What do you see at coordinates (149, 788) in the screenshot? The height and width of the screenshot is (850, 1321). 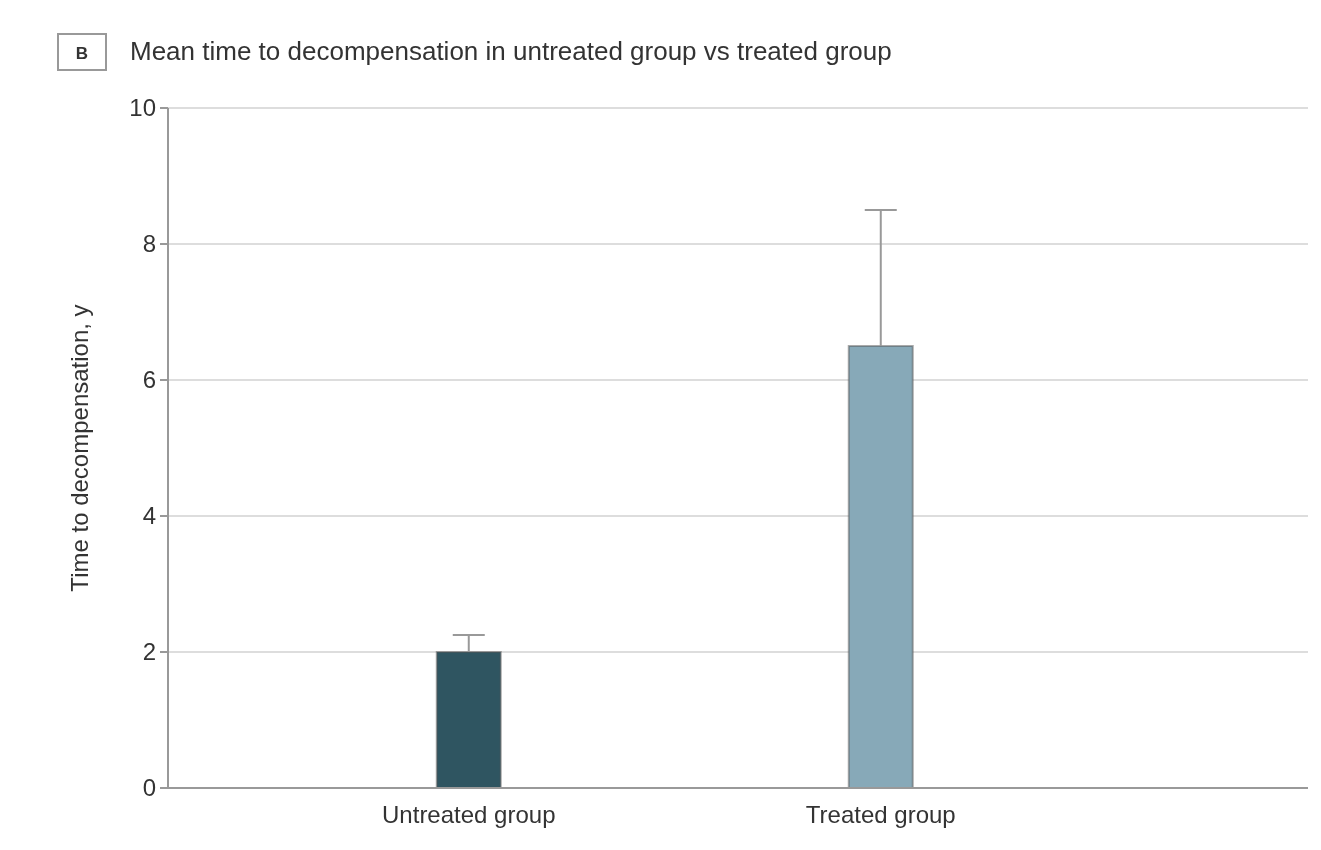 I see `y-tick-label: 0` at bounding box center [149, 788].